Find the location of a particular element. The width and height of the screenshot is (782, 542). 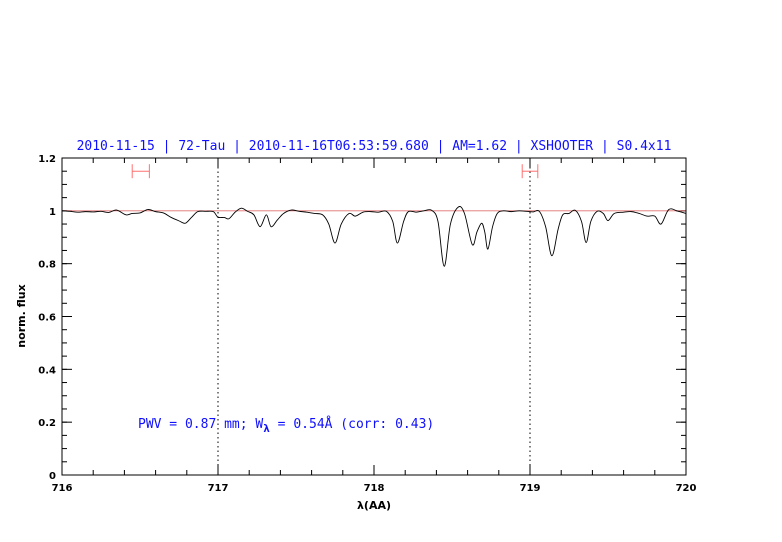

y-tick-label: 0.8 is located at coordinates (47, 265).